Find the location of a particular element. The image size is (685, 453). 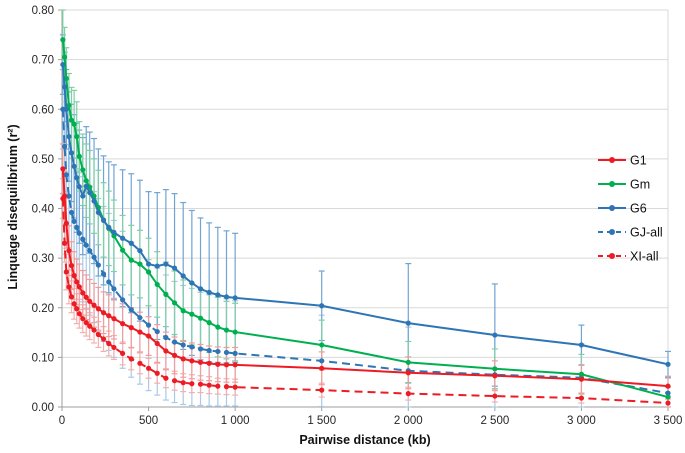

y-tick-label: 0.70 is located at coordinates (43, 61).